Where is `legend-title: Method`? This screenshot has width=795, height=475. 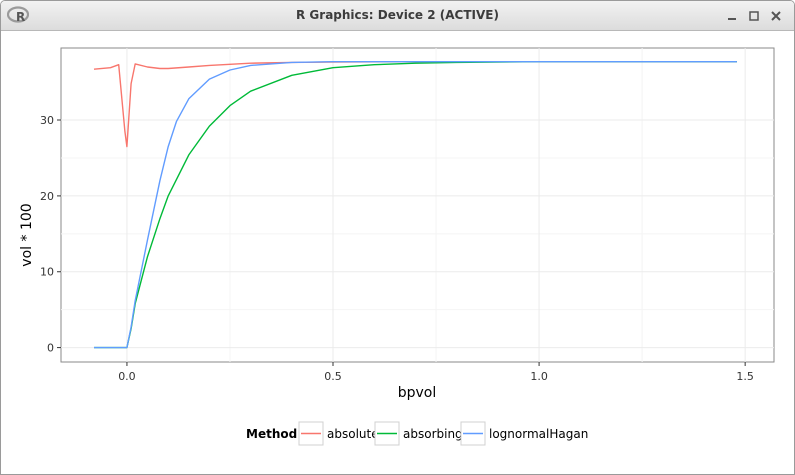 legend-title: Method is located at coordinates (271, 434).